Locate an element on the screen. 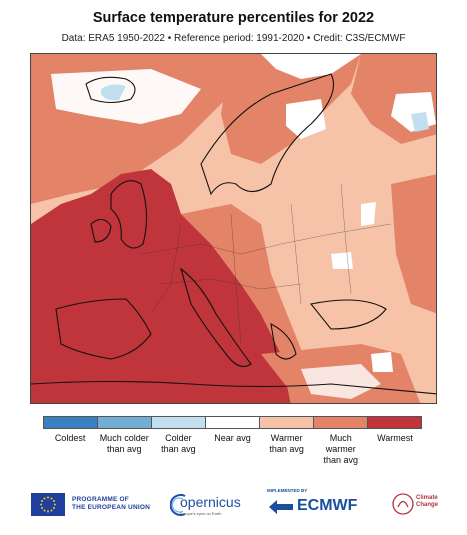 This screenshot has height=535, width=467. ecmwf-implemented-by: IMPLEMENTED BY is located at coordinates (287, 490).